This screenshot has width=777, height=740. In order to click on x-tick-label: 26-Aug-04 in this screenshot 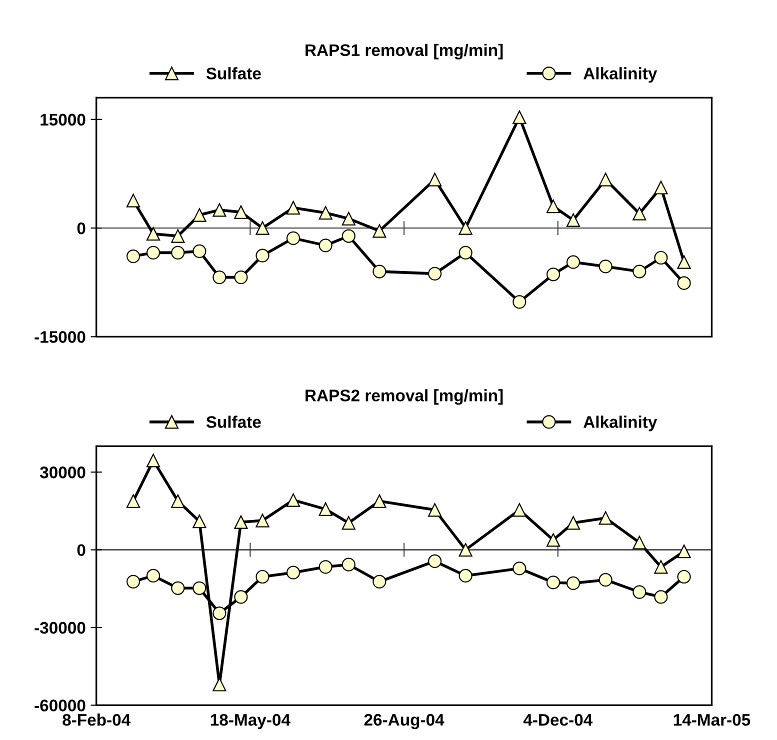, I will do `click(404, 722)`.